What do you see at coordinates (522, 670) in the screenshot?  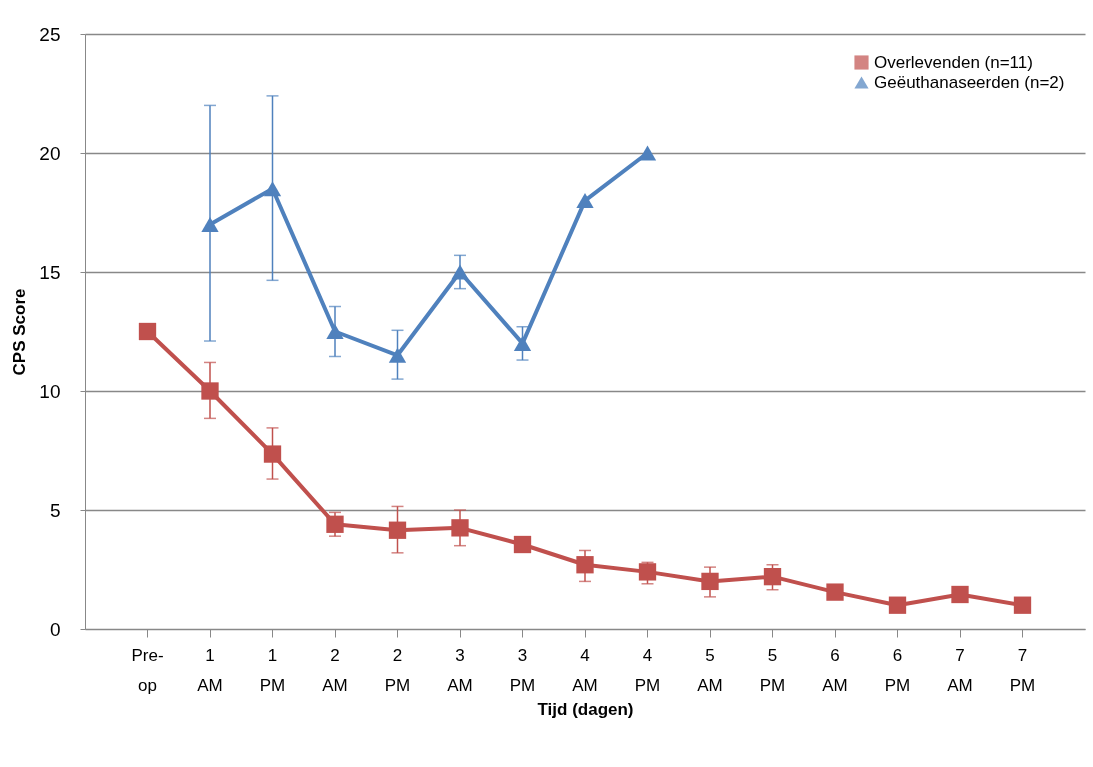 I see `x-tick-label: 3 PM` at bounding box center [522, 670].